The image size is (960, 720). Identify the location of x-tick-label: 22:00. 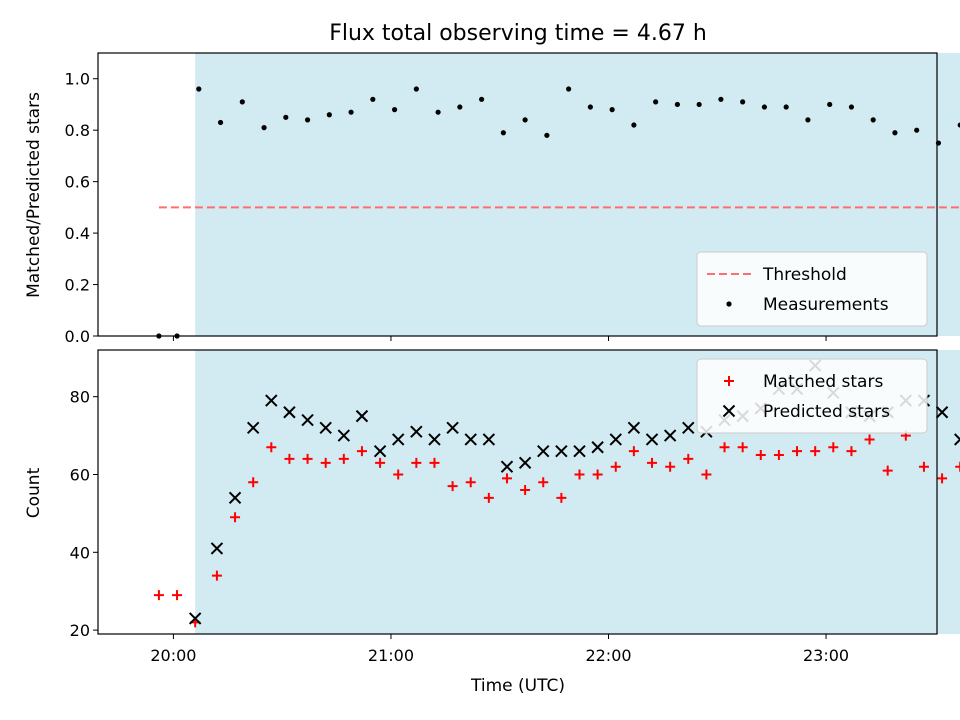
(608, 655).